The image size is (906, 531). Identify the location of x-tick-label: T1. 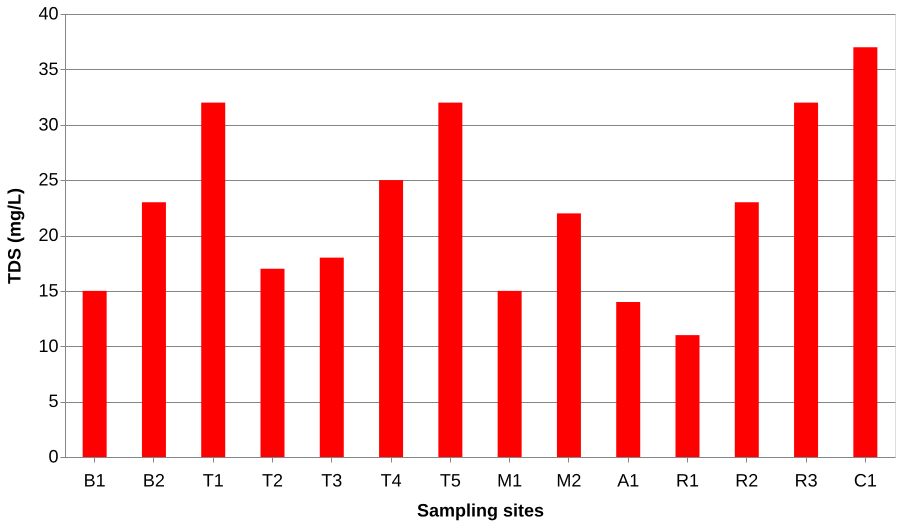
(213, 480).